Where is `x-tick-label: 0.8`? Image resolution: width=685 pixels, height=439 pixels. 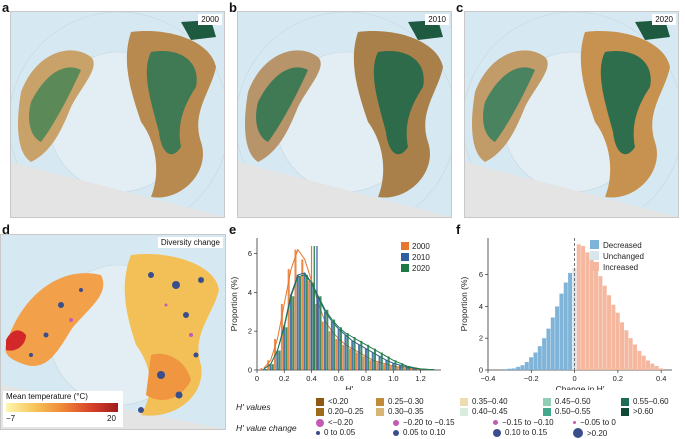 x-tick-label: 0.8 is located at coordinates (366, 378).